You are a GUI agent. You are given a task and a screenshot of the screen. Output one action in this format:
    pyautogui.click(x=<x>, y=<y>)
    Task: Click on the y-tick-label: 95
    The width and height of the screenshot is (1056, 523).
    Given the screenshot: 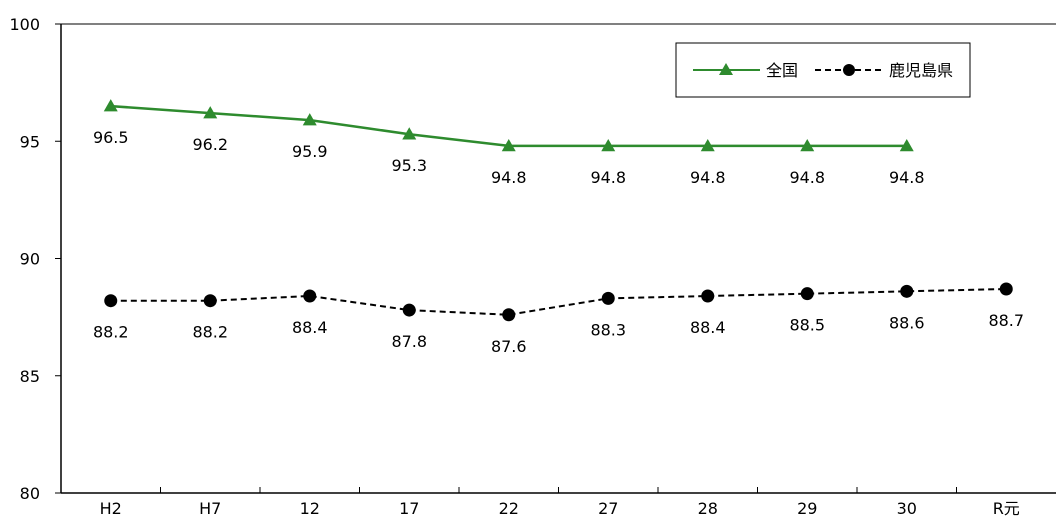 What is the action you would take?
    pyautogui.click(x=30, y=141)
    